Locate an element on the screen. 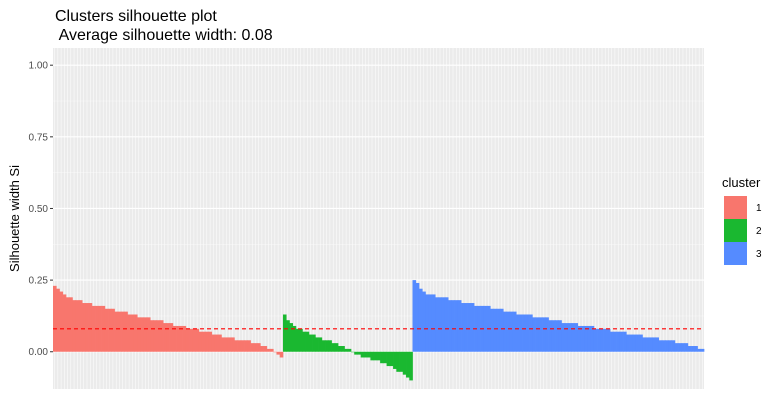 The height and width of the screenshot is (418, 783). y-tick-label: 0.50 is located at coordinates (39, 209).